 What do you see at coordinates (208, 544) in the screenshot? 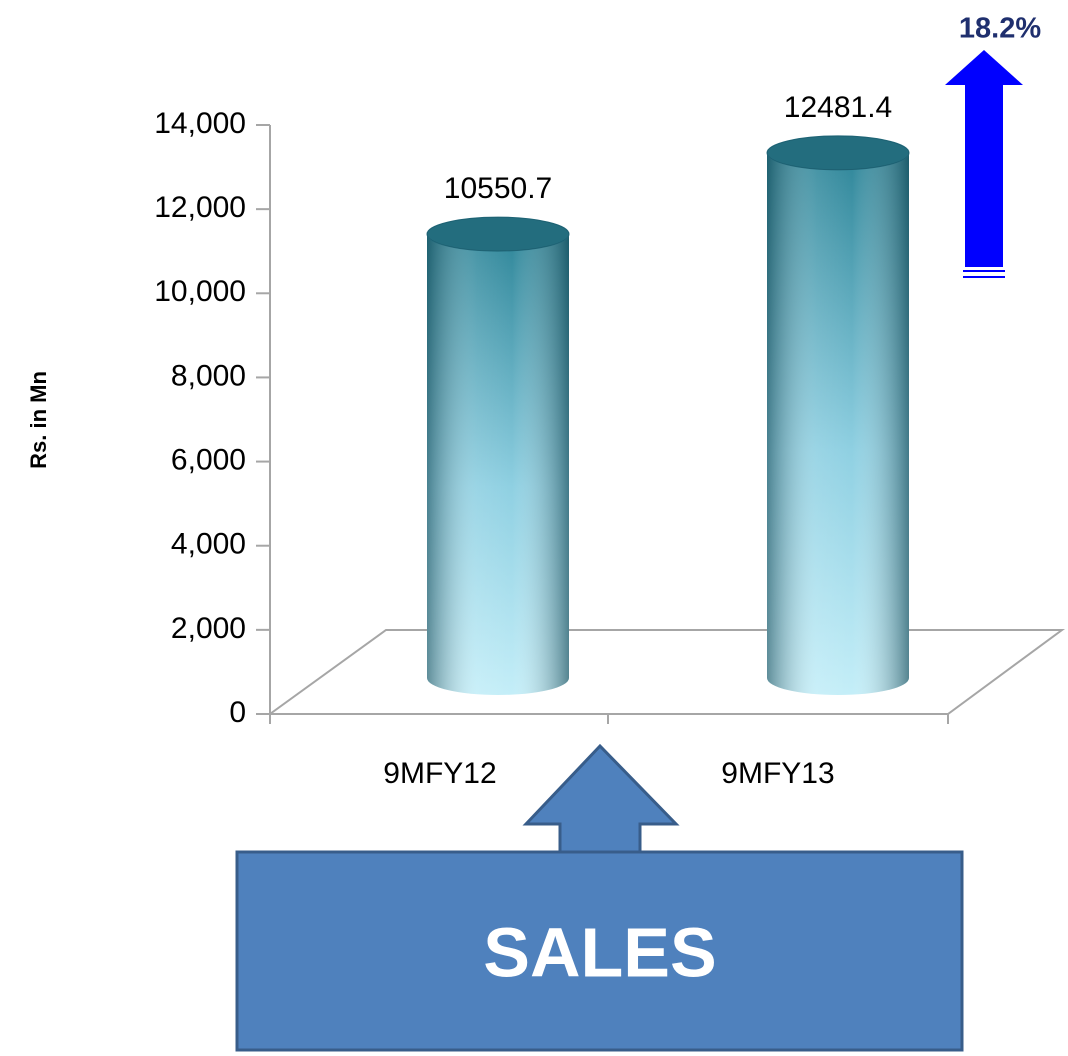
I see `y-tick-label: 4,000` at bounding box center [208, 544].